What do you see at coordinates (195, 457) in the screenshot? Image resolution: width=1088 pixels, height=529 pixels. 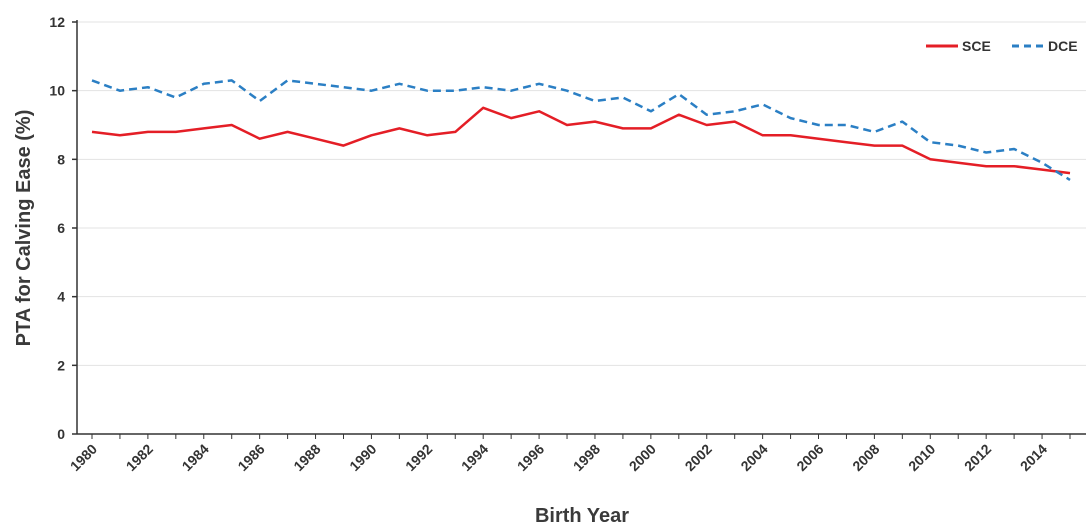 I see `x-tick-label: 1984` at bounding box center [195, 457].